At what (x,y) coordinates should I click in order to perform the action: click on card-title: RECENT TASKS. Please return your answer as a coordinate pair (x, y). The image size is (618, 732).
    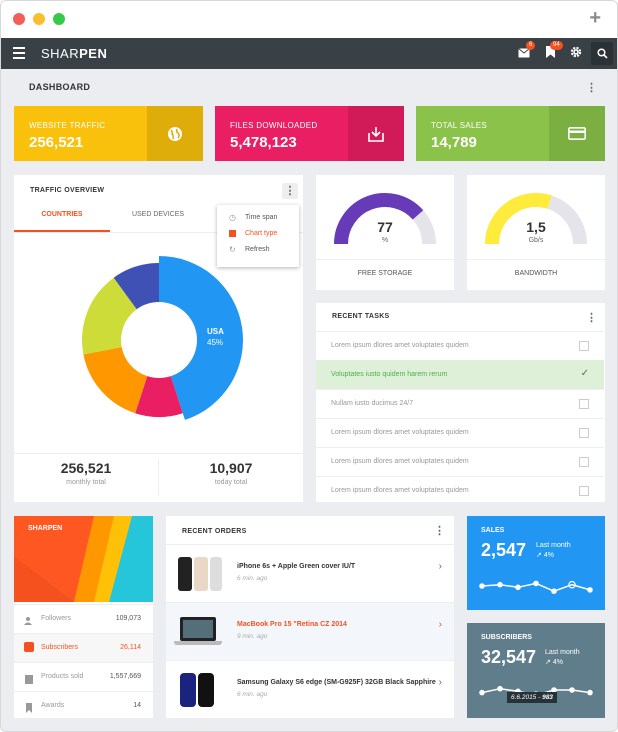
    Looking at the image, I should click on (361, 316).